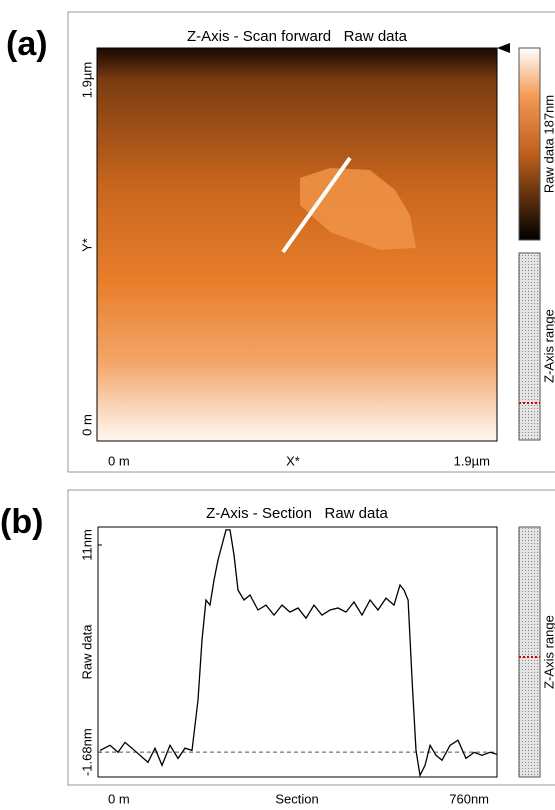  What do you see at coordinates (548, 144) in the screenshot?
I see `colorbar-label: Raw data 187nm` at bounding box center [548, 144].